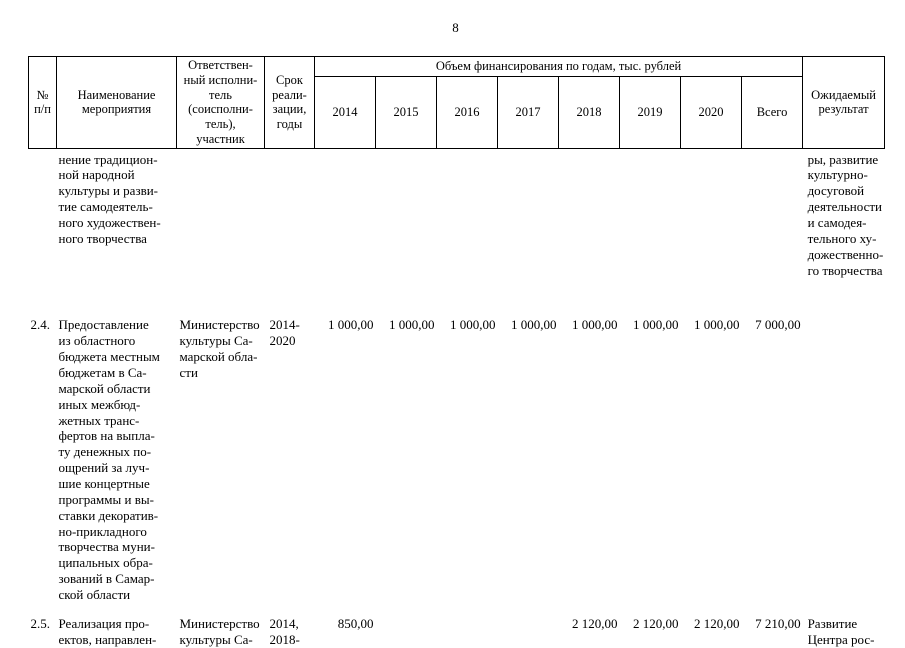  I want to click on cell-value-2020: 1 000,00, so click(717, 325).